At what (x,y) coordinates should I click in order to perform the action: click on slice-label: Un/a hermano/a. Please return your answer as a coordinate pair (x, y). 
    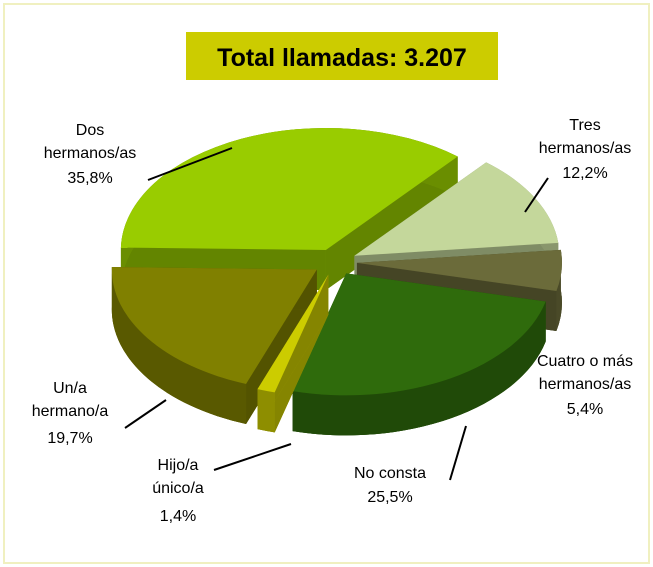
    Looking at the image, I should click on (70, 400).